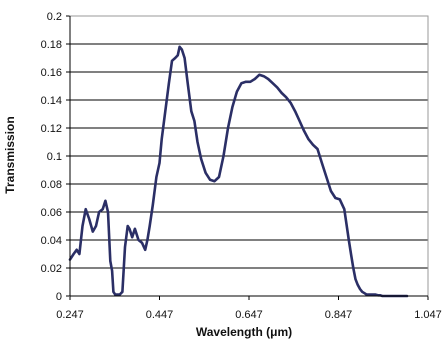 The width and height of the screenshot is (444, 343). What do you see at coordinates (51, 185) in the screenshot?
I see `y-tick-label: 0.08` at bounding box center [51, 185].